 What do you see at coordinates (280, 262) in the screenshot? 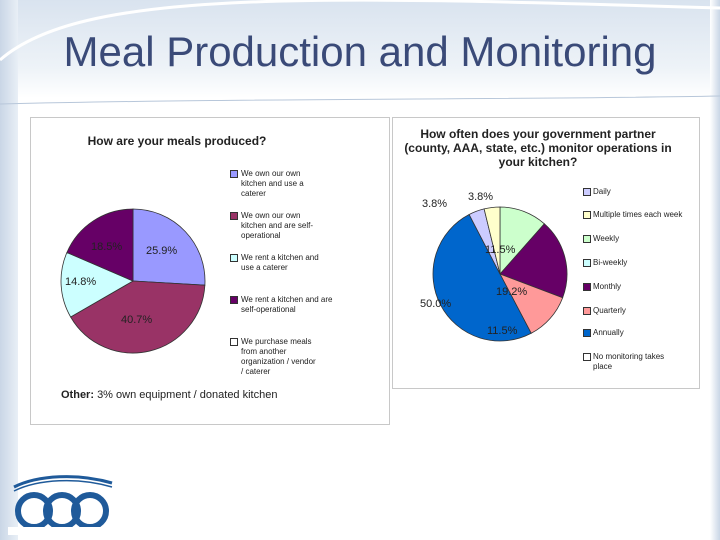
I see `legend-entry: We rent a kitchen and use a caterer` at bounding box center [280, 262].